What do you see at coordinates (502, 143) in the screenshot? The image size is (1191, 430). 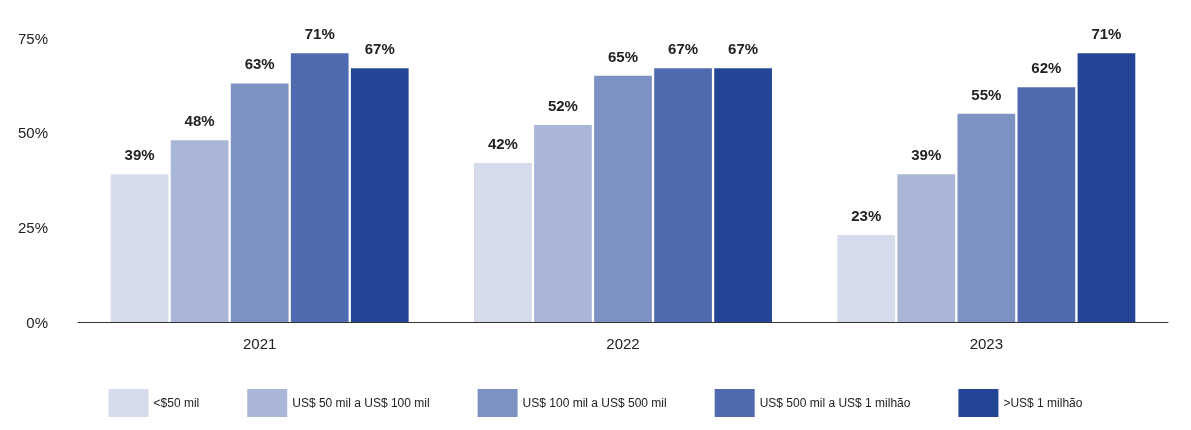 I see `data-label: 42%` at bounding box center [502, 143].